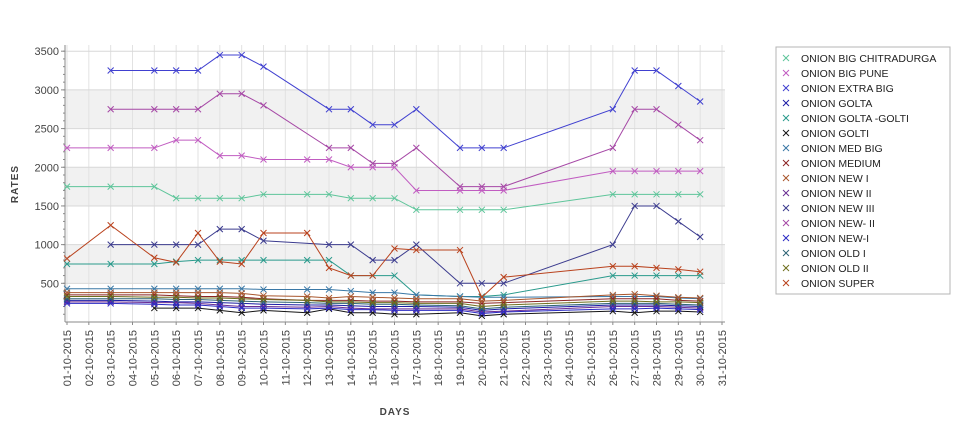  What do you see at coordinates (199, 358) in the screenshot?
I see `x-tick-label: 07-10-2015` at bounding box center [199, 358].